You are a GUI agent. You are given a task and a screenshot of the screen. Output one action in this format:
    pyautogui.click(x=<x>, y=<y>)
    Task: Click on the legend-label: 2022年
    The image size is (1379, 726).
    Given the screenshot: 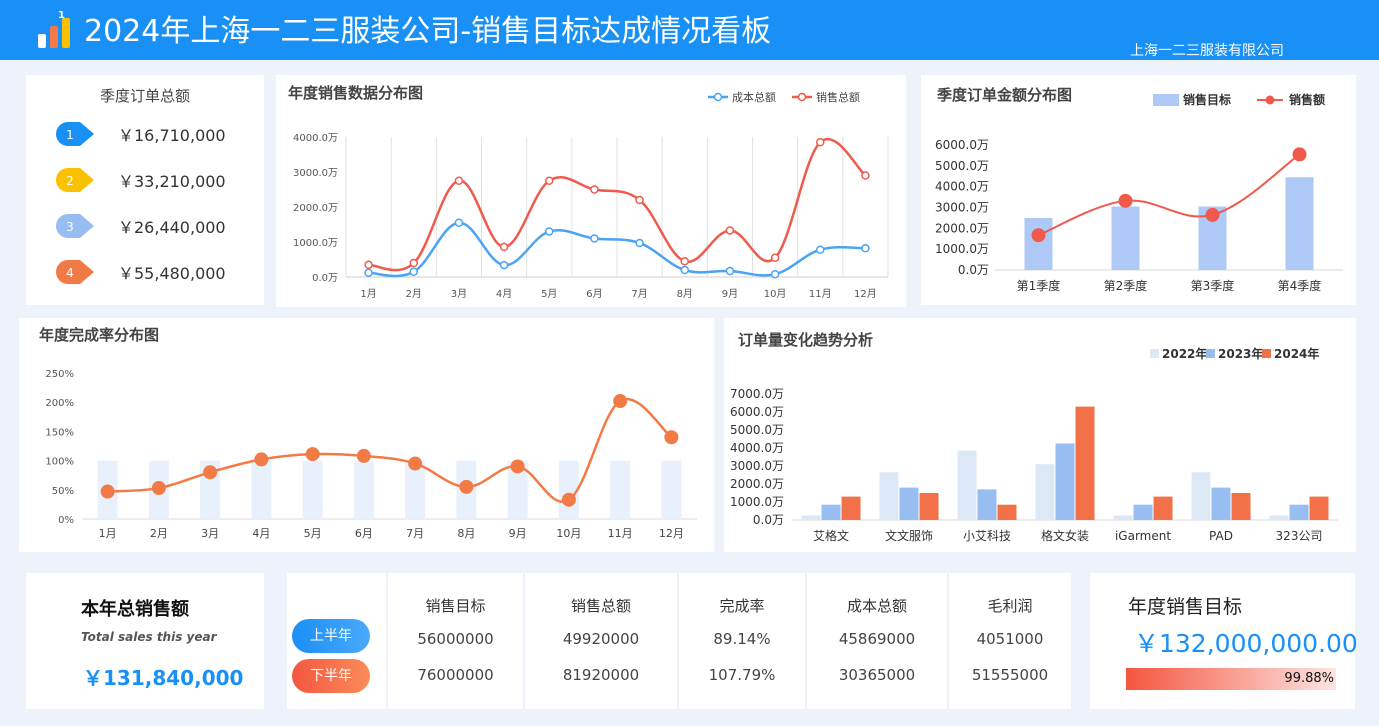 What is the action you would take?
    pyautogui.click(x=1184, y=353)
    